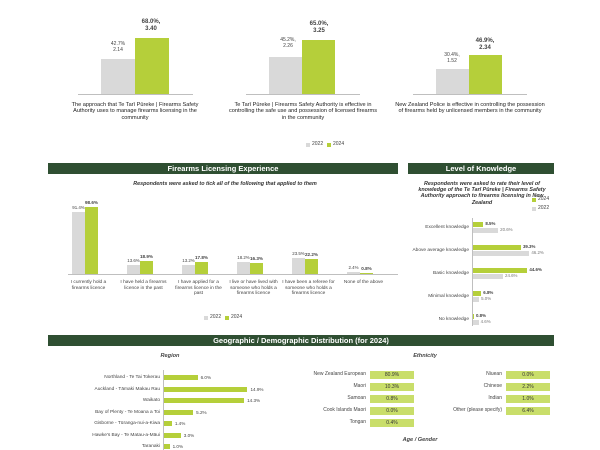 The image size is (600, 450). Describe the element at coordinates (453, 319) in the screenshot. I see `knowledge-category-label: No knowledge` at that location.